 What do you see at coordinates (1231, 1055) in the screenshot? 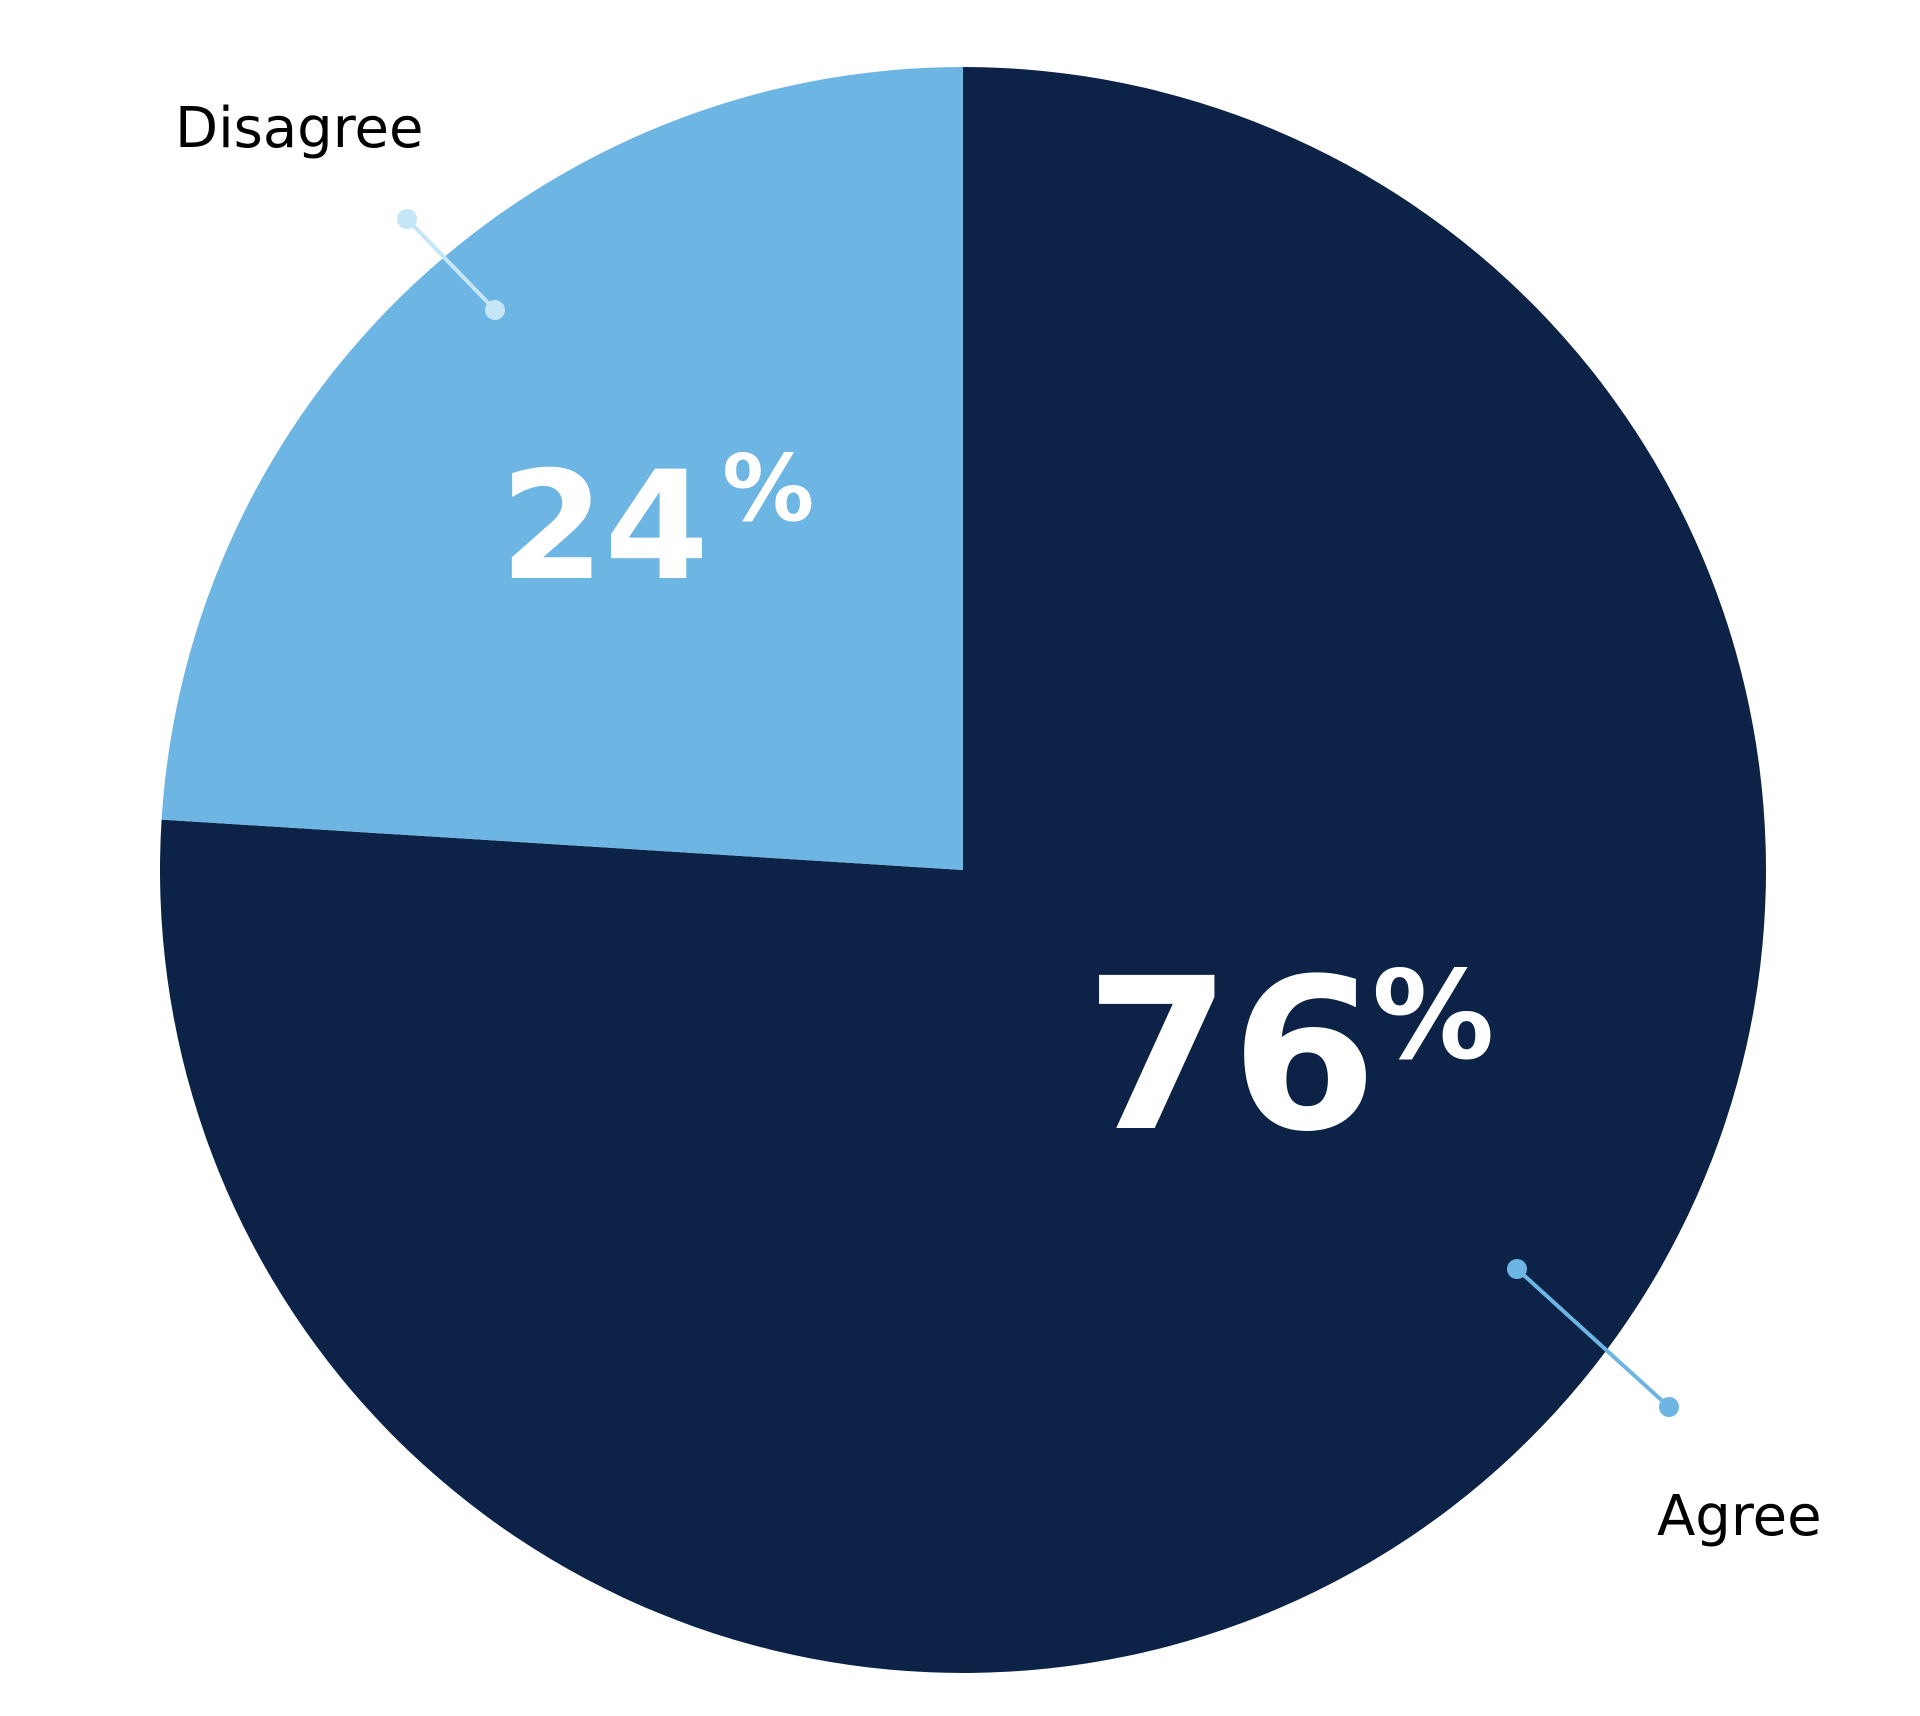
I see `agree-percent-value: 76` at bounding box center [1231, 1055].